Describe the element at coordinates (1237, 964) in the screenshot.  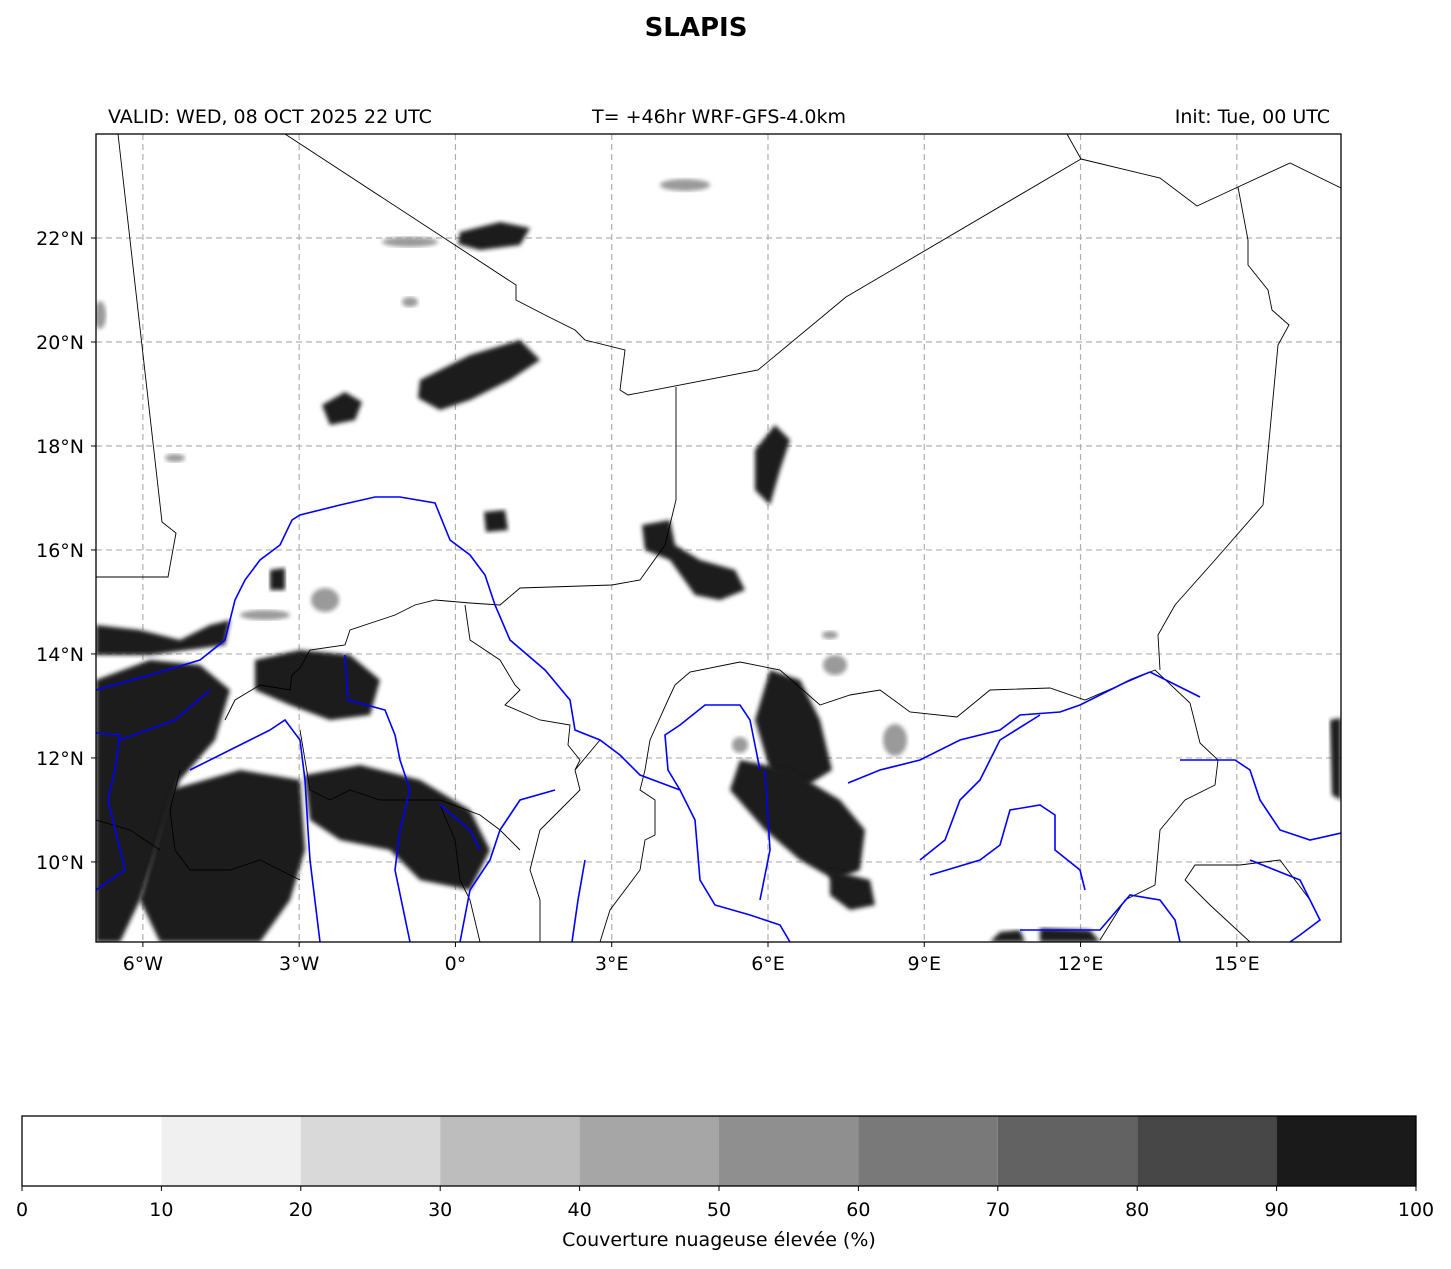
I see `x-tick-label: 15°E` at that location.